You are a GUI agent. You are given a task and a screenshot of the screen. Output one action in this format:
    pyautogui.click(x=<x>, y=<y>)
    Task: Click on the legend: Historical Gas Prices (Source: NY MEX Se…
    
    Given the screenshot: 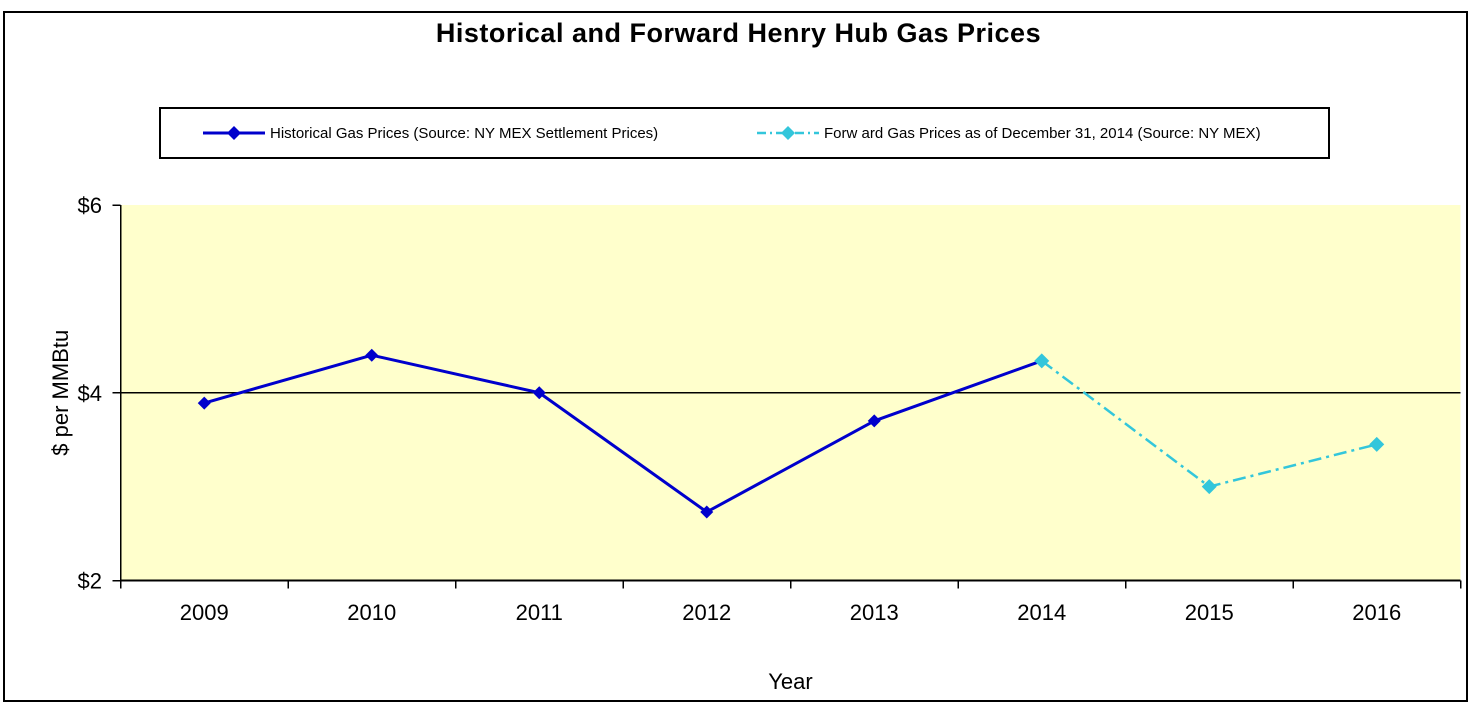 What is the action you would take?
    pyautogui.click(x=744, y=133)
    